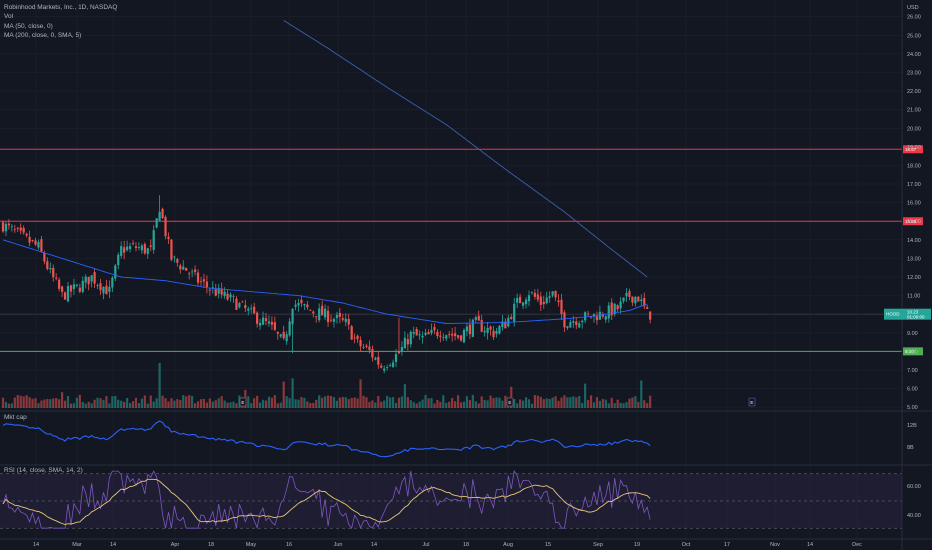  What do you see at coordinates (9, 17) in the screenshot?
I see `volume-legend: Vol` at bounding box center [9, 17].